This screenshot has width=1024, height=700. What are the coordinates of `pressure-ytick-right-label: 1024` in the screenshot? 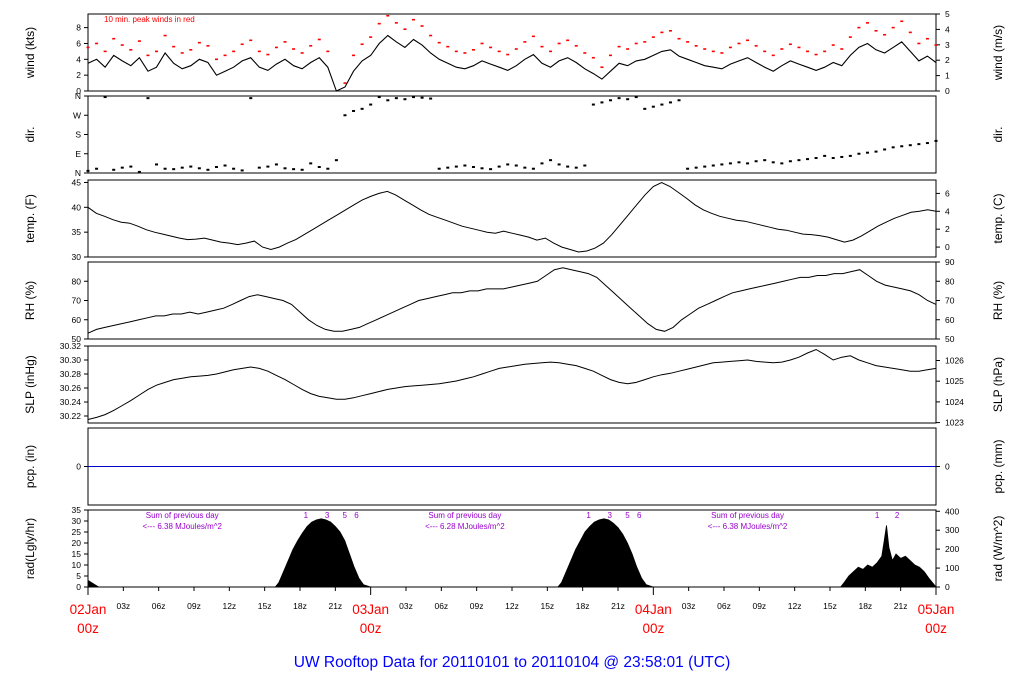 It's located at (954, 402).